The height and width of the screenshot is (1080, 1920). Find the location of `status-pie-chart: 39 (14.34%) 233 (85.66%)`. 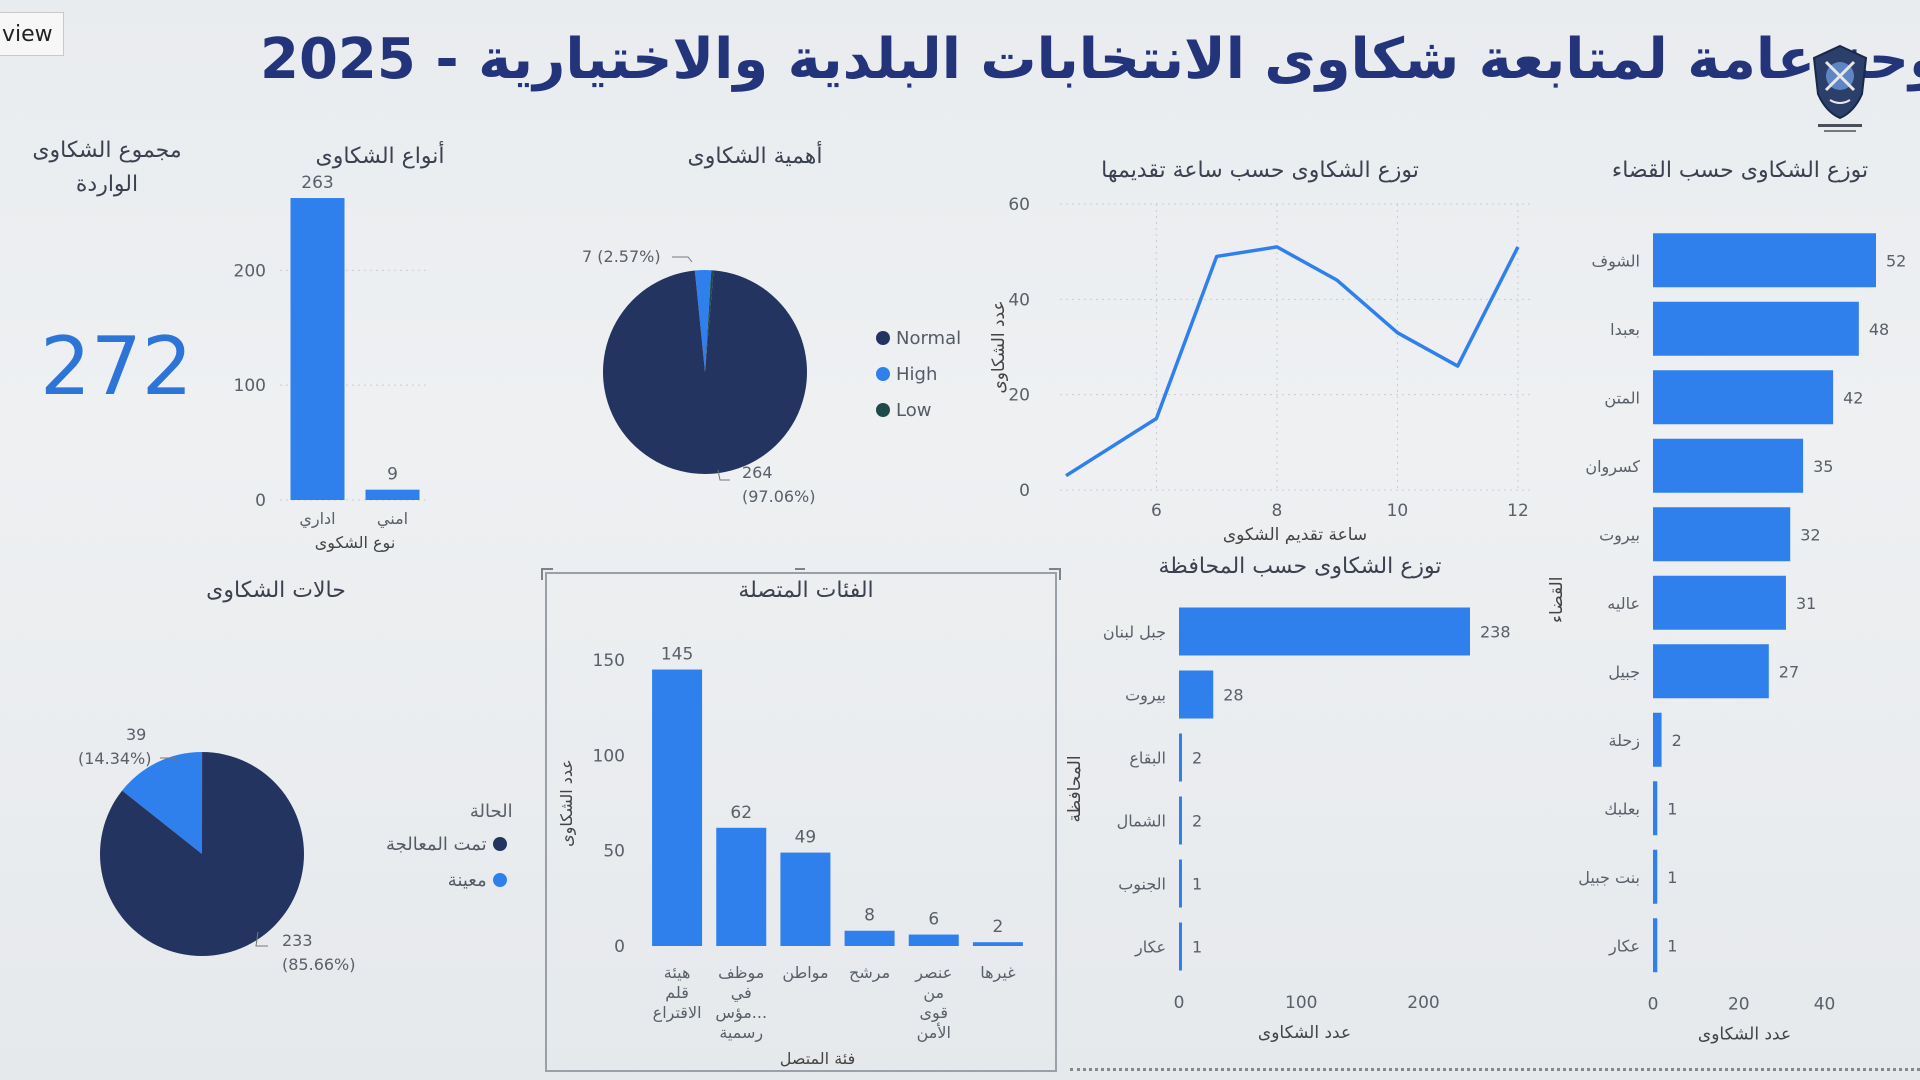

status-pie-chart: 39 (14.34%) 233 (85.66%) is located at coordinates (220, 850).